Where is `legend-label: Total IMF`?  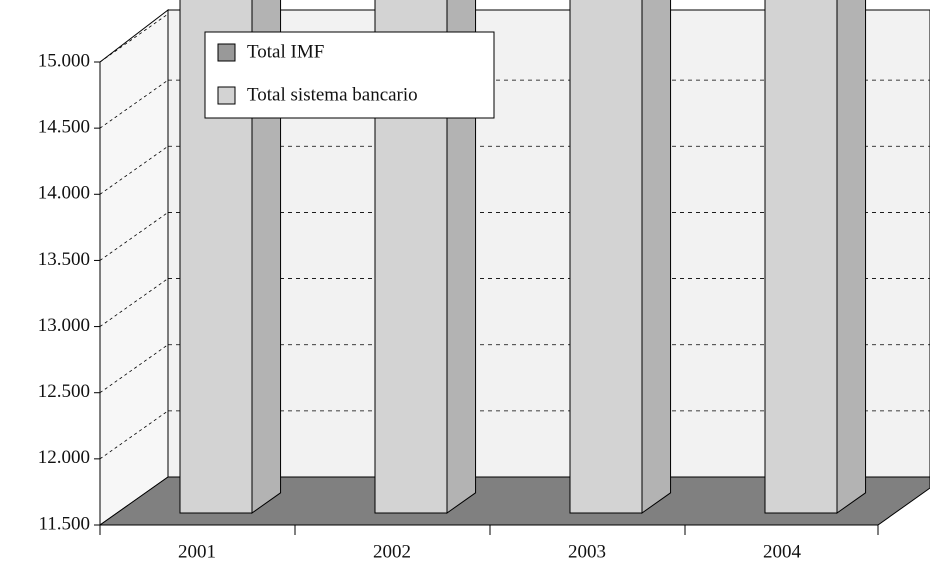 legend-label: Total IMF is located at coordinates (285, 51).